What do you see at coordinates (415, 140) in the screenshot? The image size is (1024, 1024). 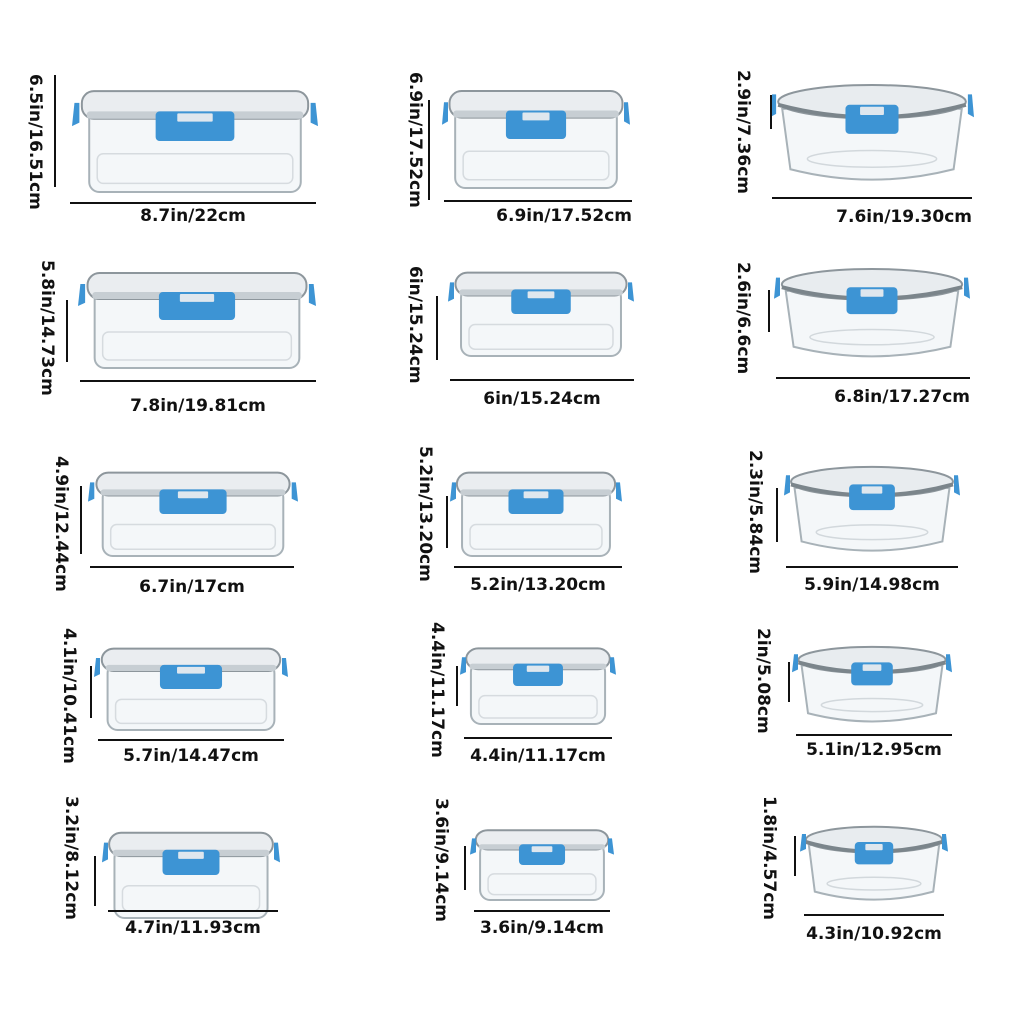 I see `height-label: 6.9in/17.52cm` at bounding box center [415, 140].